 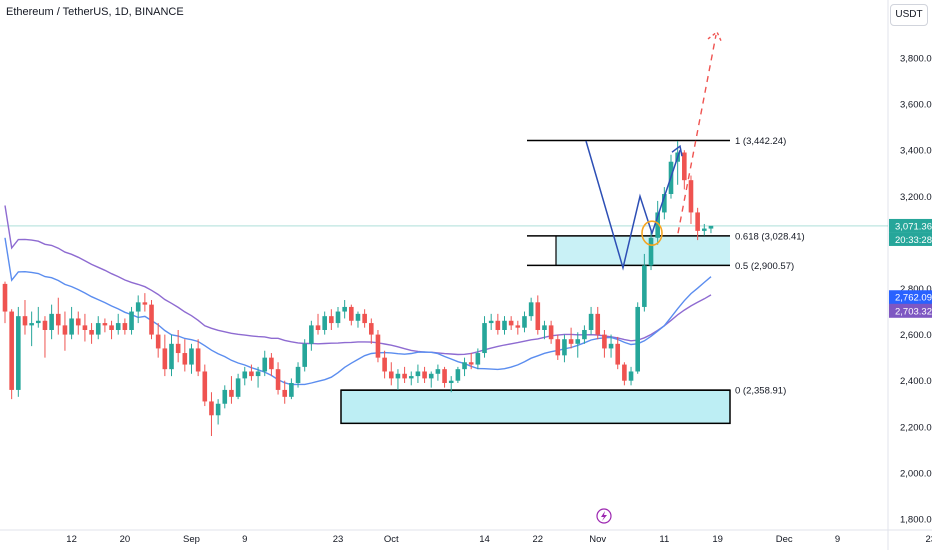 I want to click on y-tick-label: 1,800.00, so click(x=916, y=520).